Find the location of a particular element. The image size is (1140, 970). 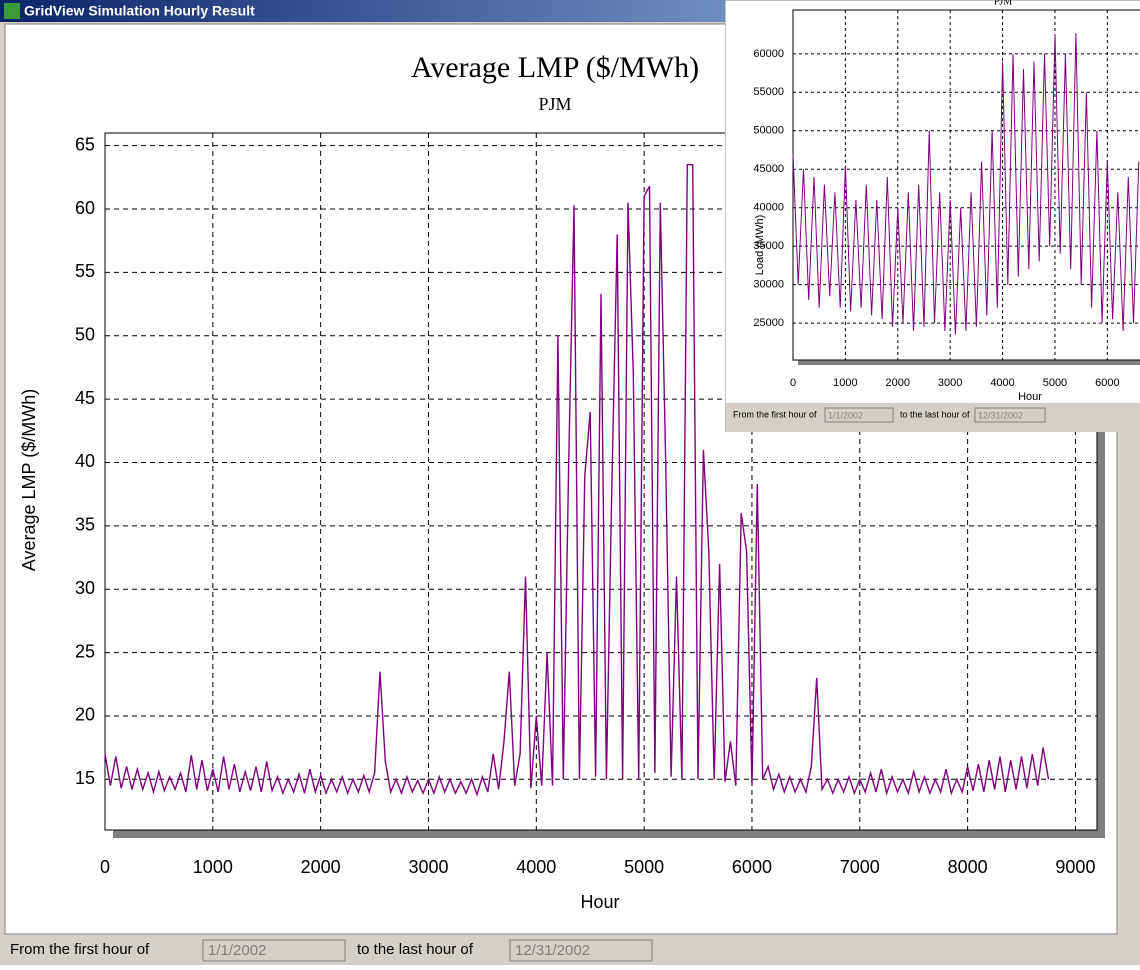

window-title: GridView Simulation Hourly Result is located at coordinates (139, 11).